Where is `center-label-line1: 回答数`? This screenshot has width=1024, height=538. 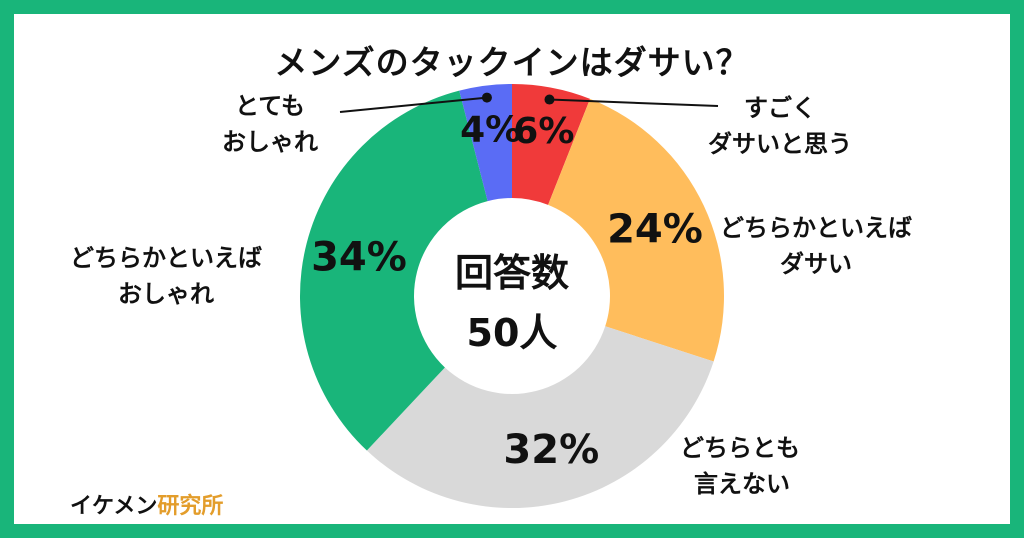
center-label-line1: 回答数 is located at coordinates (512, 273).